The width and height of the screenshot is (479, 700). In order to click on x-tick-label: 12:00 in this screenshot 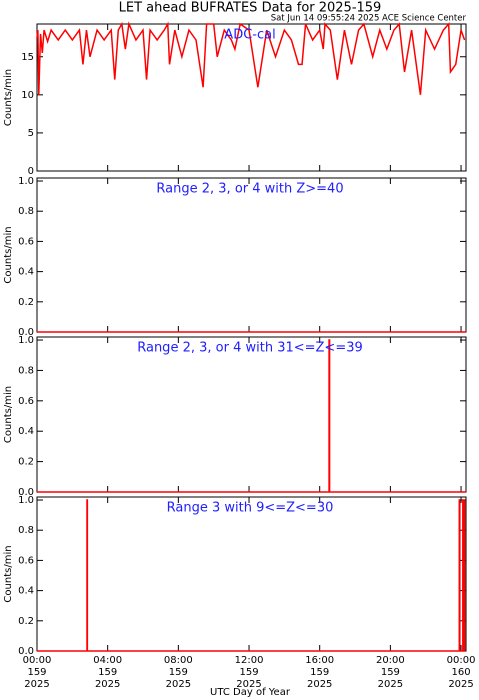, I will do `click(249, 660)`.